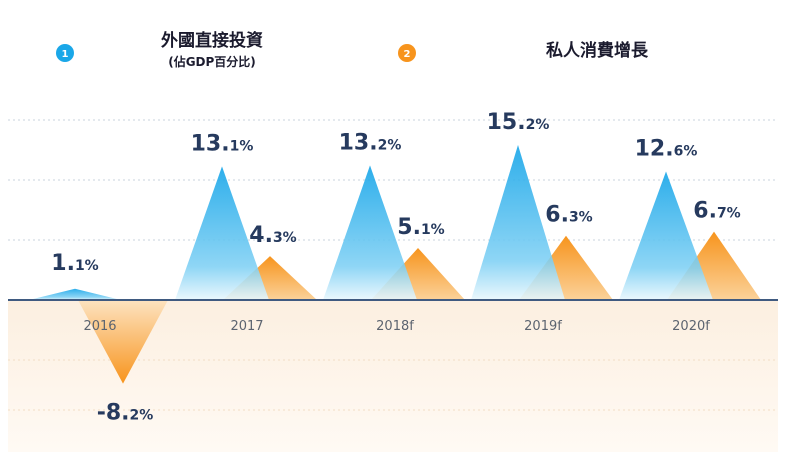 The height and width of the screenshot is (460, 786). What do you see at coordinates (222, 233) in the screenshot?
I see `fdi-triangle-2017` at bounding box center [222, 233].